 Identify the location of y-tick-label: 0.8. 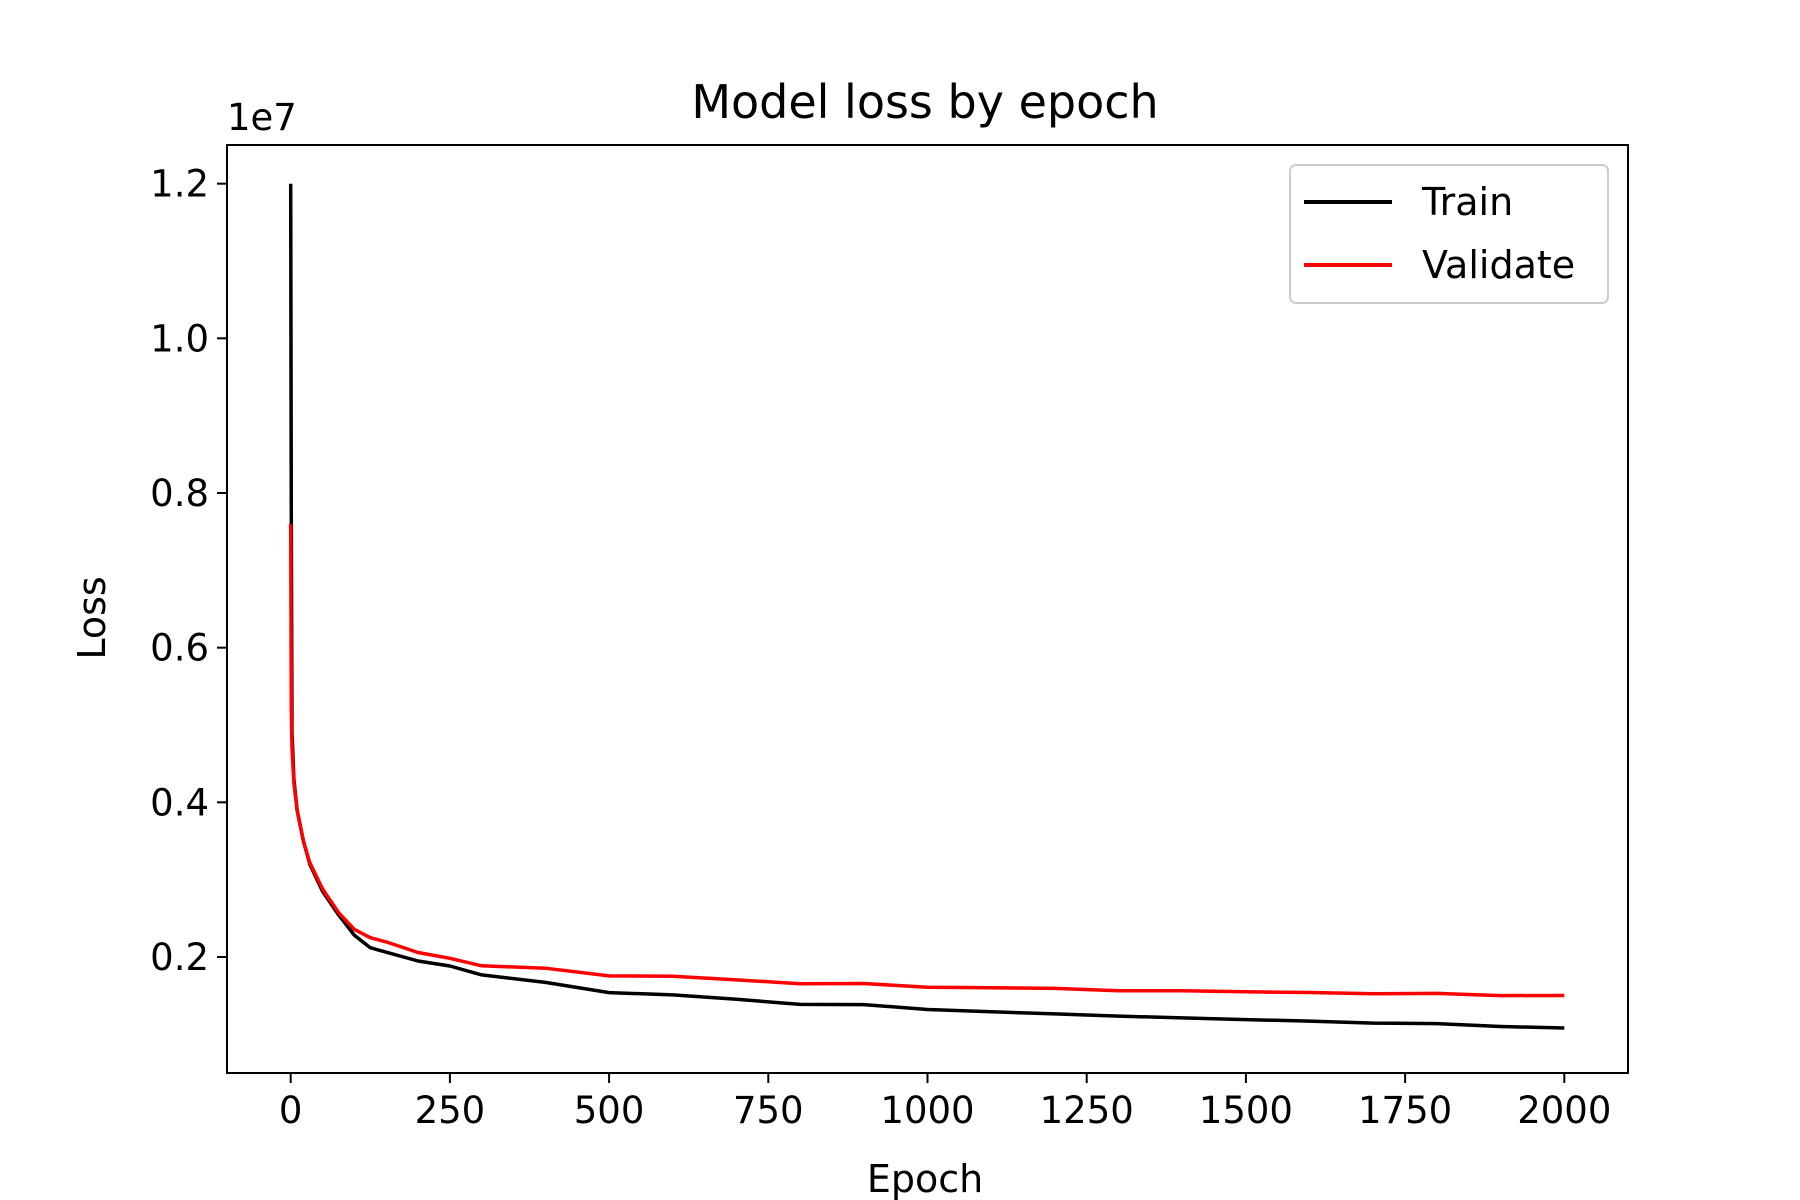
(179, 493).